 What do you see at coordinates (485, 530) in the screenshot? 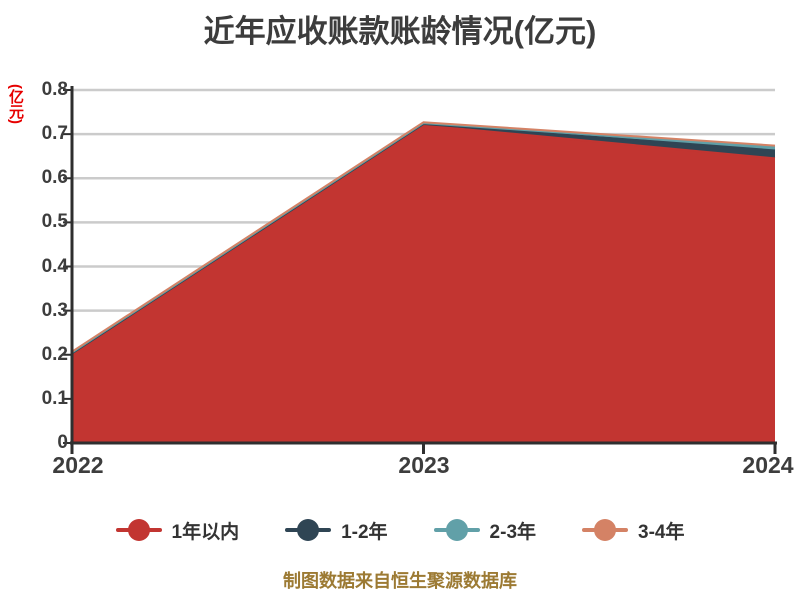
I see `legend-item-2-3-years: 2-3年` at bounding box center [485, 530].